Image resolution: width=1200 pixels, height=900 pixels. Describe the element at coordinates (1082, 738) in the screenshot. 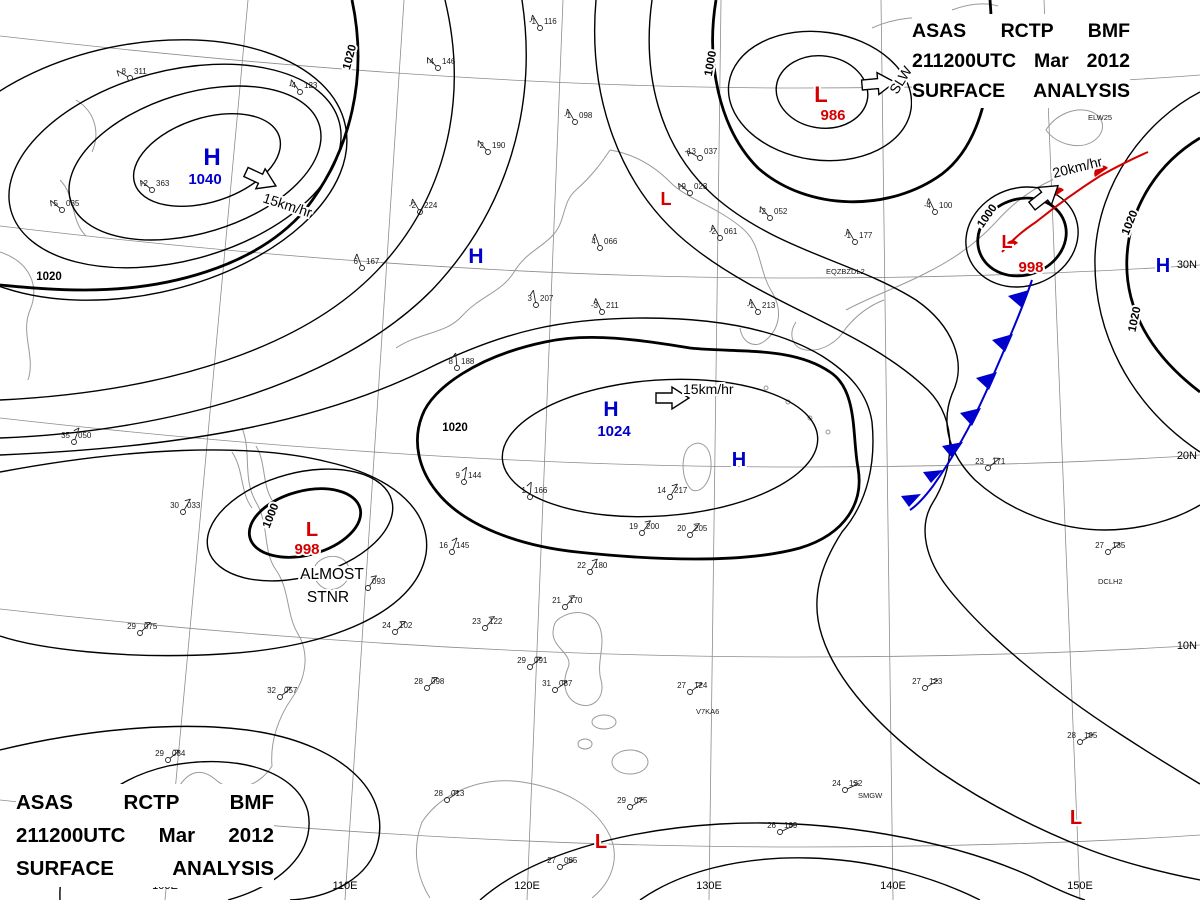

I see `station-plot: 28 105` at that location.